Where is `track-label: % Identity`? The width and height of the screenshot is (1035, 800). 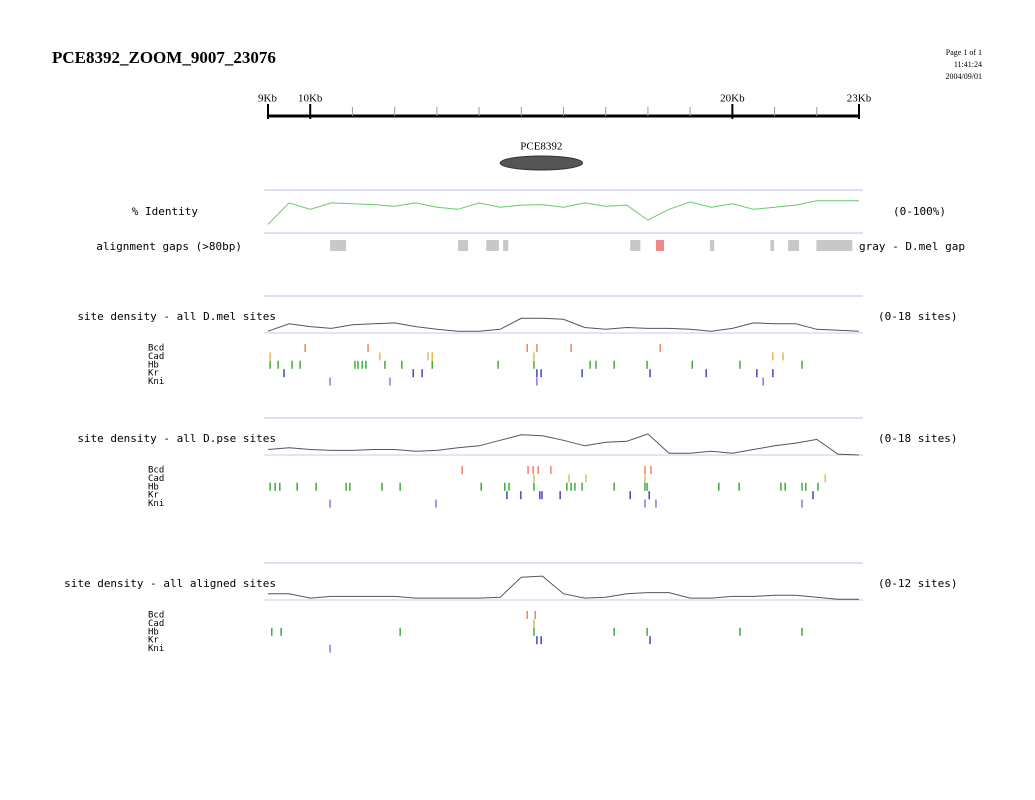
track-label: % Identity is located at coordinates (165, 211).